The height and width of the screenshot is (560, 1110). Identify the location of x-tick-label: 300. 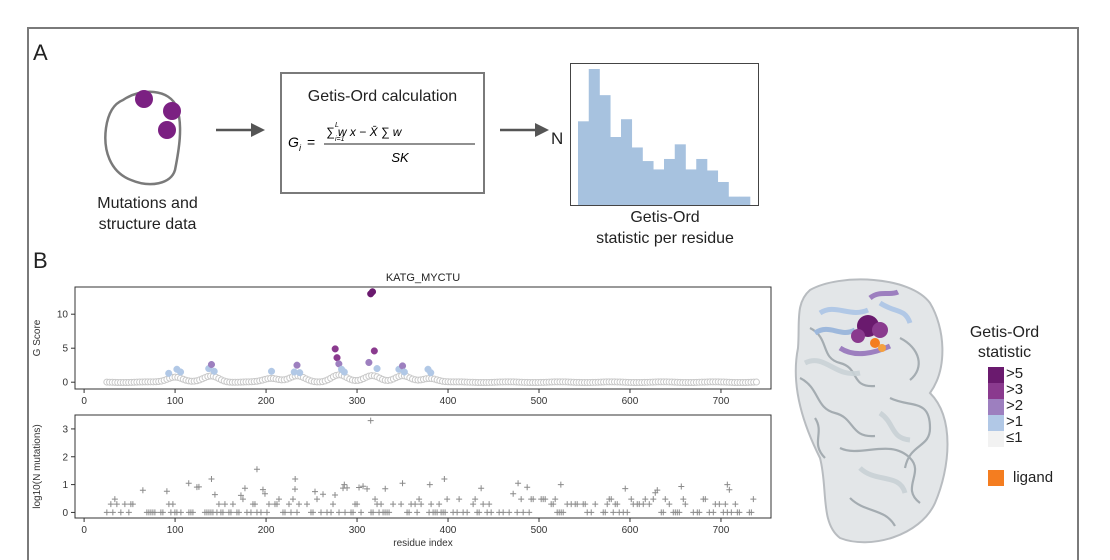
(357, 401).